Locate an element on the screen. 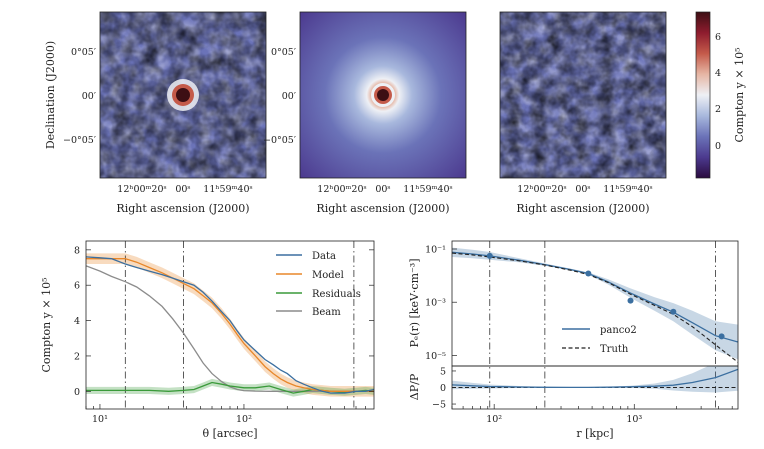  series-line-panco2 is located at coordinates (595, 297).